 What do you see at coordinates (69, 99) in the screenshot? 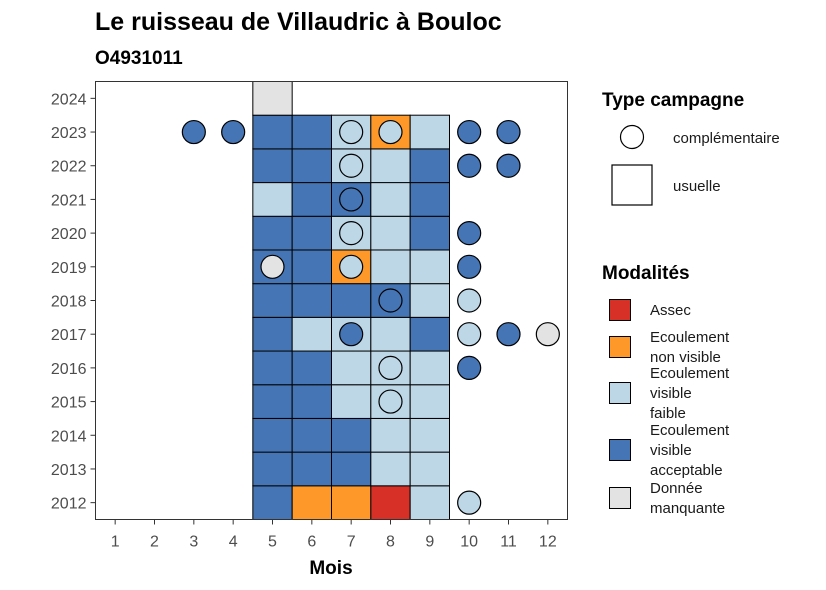
I see `y-tick-label-2024: 2024` at bounding box center [69, 99].